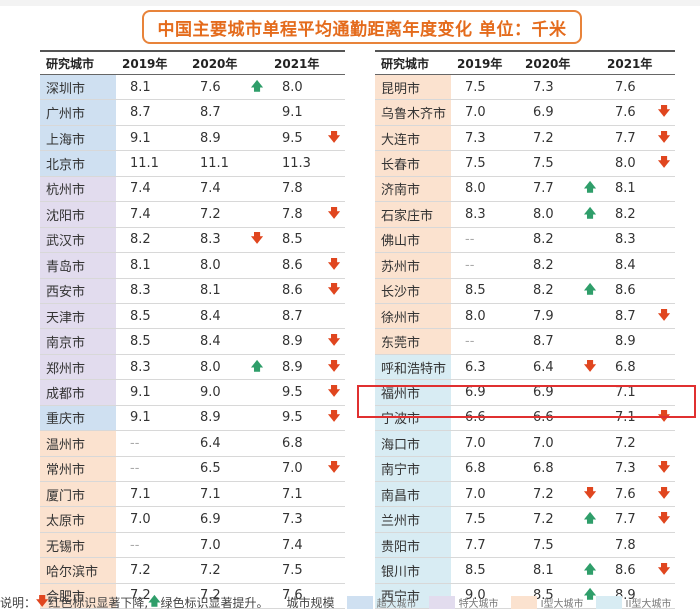 Image resolution: width=700 pixels, height=613 pixels. Describe the element at coordinates (192, 469) in the screenshot. I see `table-row: 常州市 -- 6.5 7.0 🡇` at that location.